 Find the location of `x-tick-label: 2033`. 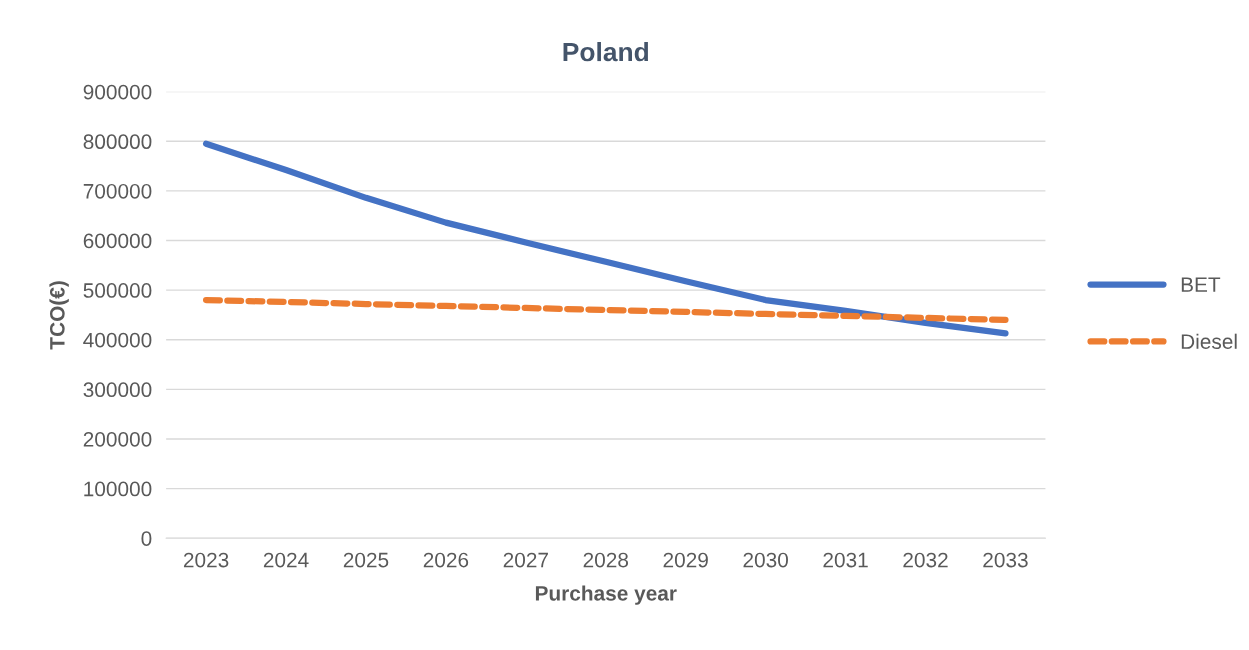

x-tick-label: 2033 is located at coordinates (1005, 560).